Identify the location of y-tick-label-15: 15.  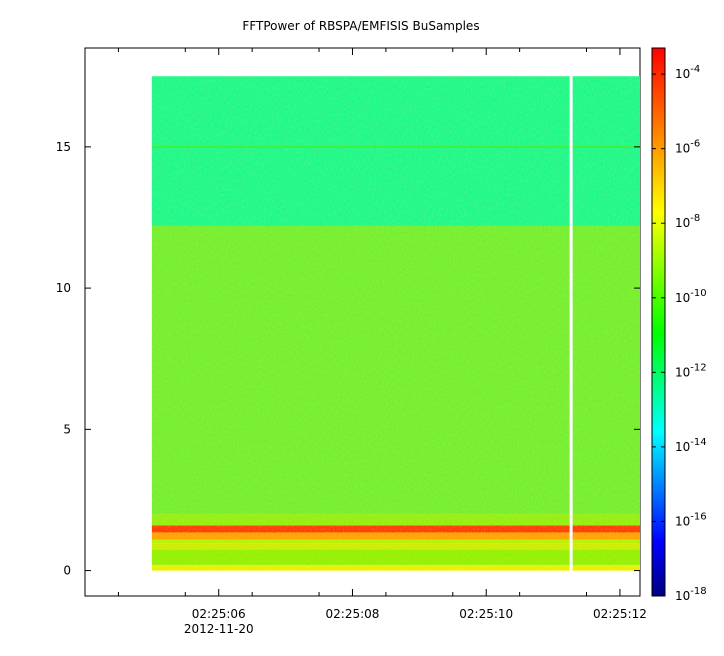
(63, 147).